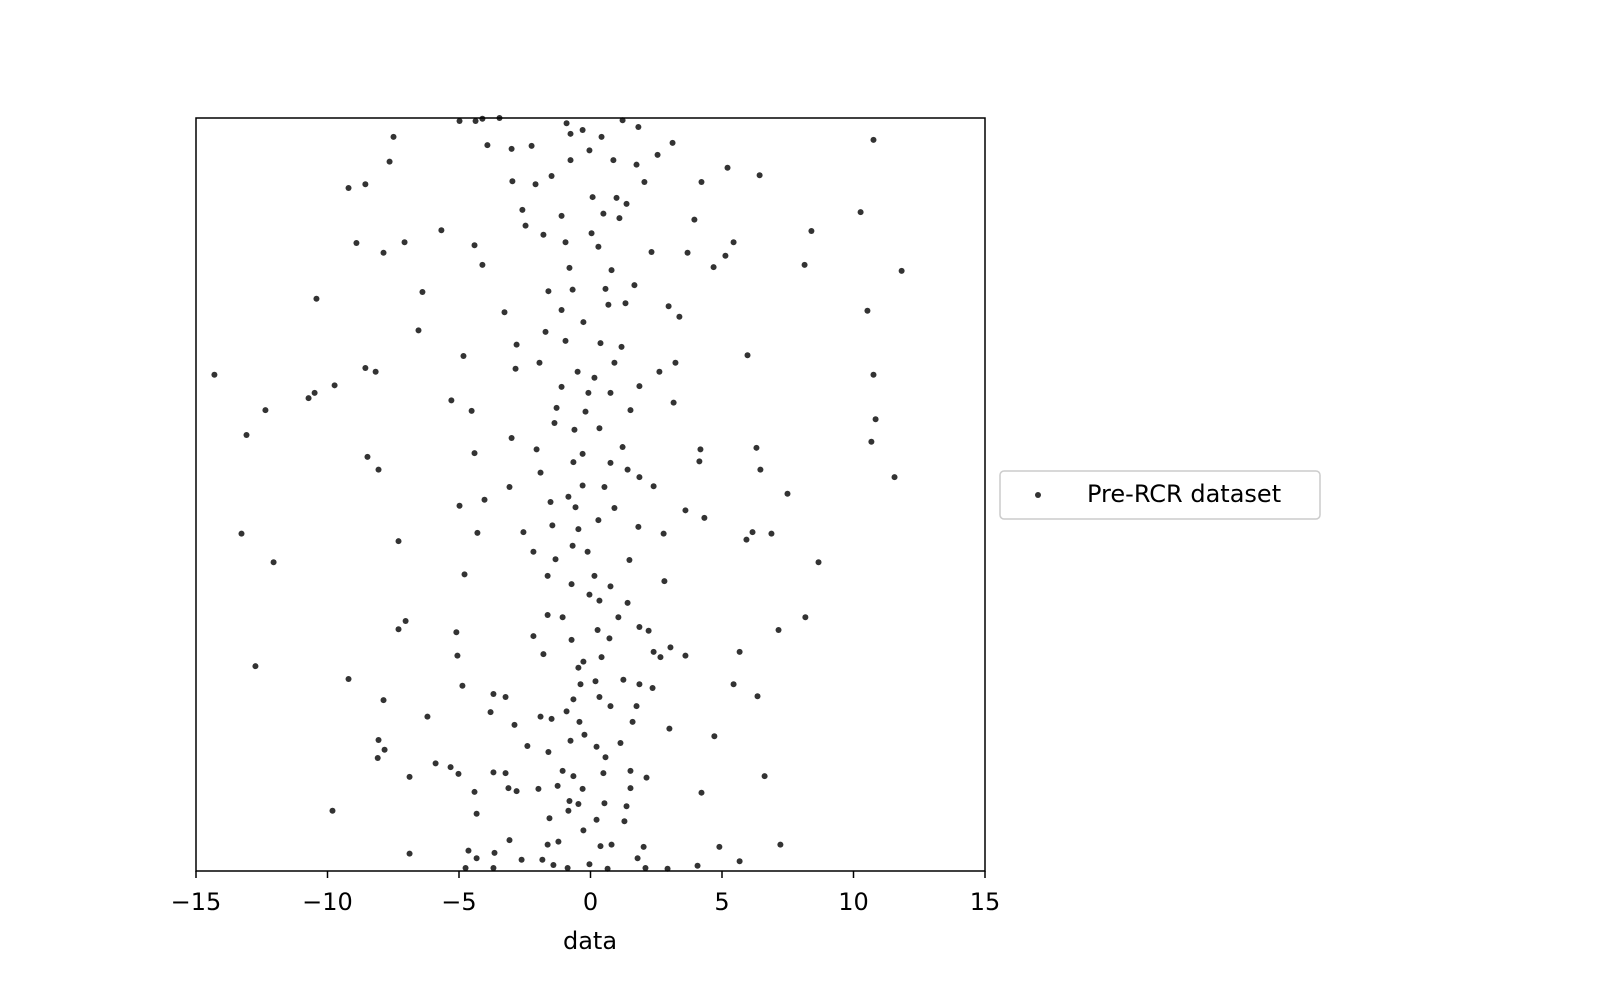 The width and height of the screenshot is (1600, 1000). What do you see at coordinates (196, 902) in the screenshot?
I see `x-tick-label: −15` at bounding box center [196, 902].